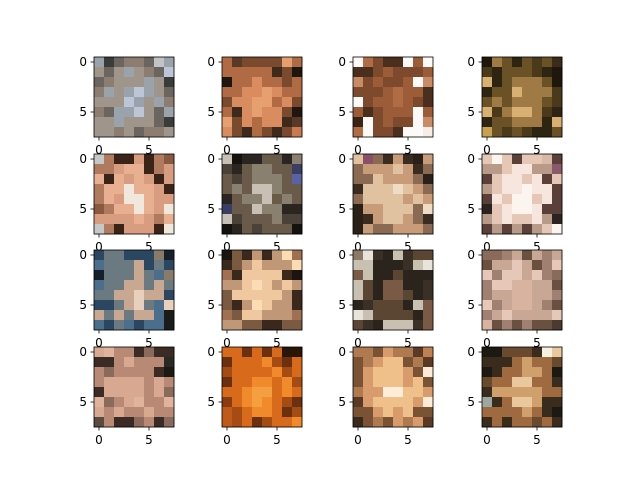 This screenshot has width=640, height=480. What do you see at coordinates (515, 396) in the screenshot?
I see `panel-16: 0 5 0 5` at bounding box center [515, 396].